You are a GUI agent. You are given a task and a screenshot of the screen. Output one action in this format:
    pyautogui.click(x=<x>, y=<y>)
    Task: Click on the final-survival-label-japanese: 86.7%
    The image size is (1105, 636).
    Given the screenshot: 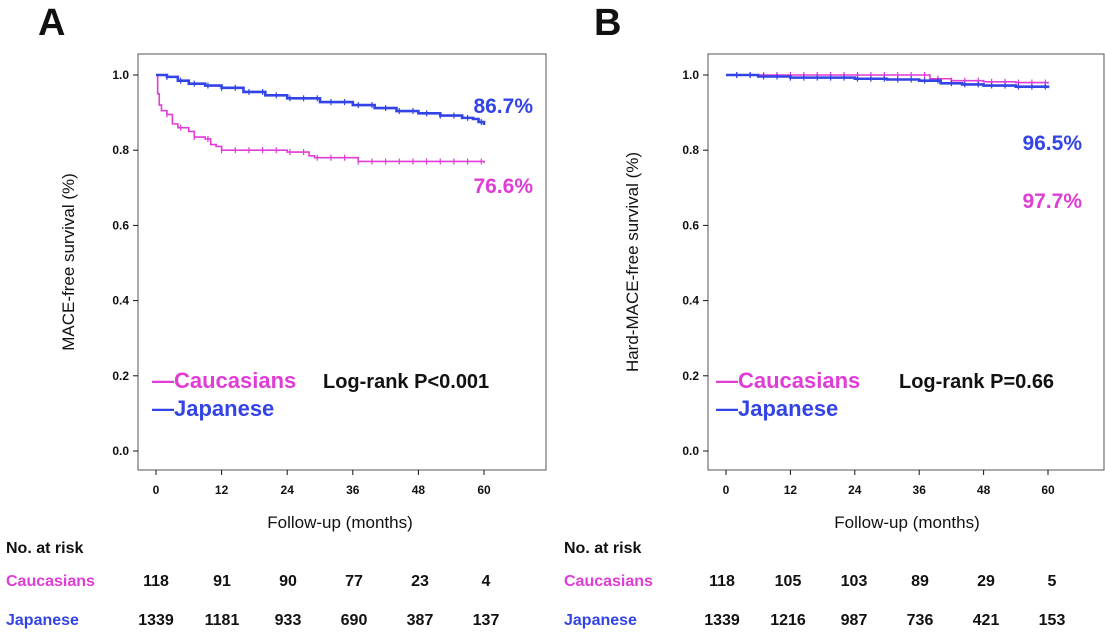 What is the action you would take?
    pyautogui.click(x=503, y=106)
    